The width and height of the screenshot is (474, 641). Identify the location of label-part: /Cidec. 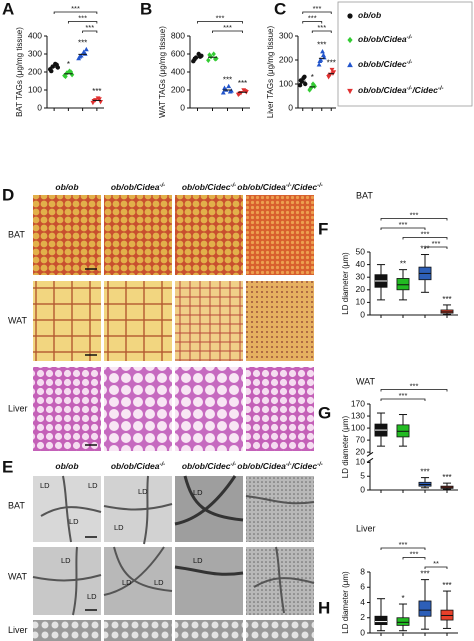
(424, 90).